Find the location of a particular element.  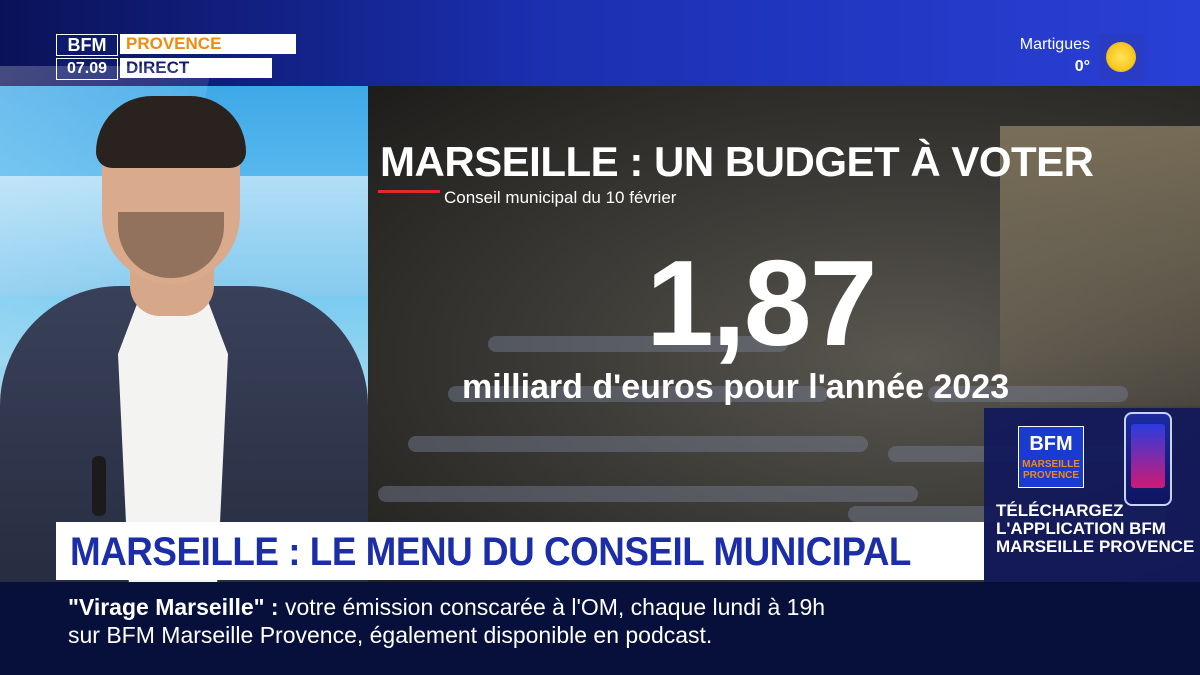

promo-brand: BFM is located at coordinates (1051, 444).